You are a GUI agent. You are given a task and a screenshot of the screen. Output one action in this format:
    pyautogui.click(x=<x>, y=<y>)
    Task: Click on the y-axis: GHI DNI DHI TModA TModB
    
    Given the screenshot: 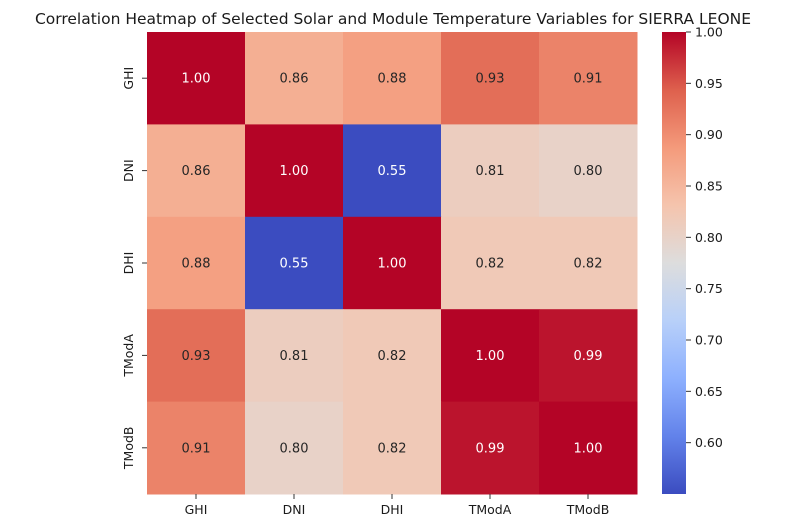 What is the action you would take?
    pyautogui.click(x=134, y=268)
    